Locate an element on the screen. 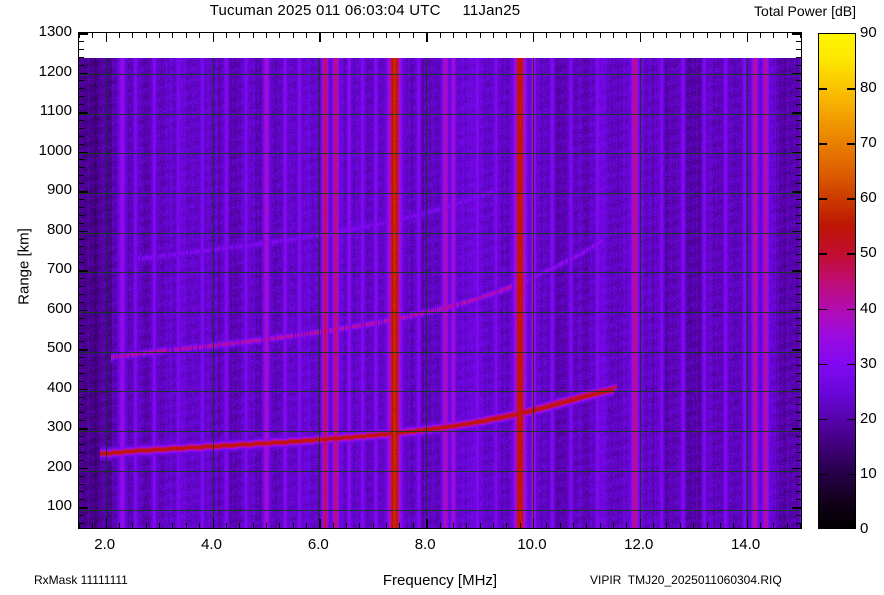 This screenshot has height=595, width=884. x-tick-label: 4.0 is located at coordinates (211, 544).